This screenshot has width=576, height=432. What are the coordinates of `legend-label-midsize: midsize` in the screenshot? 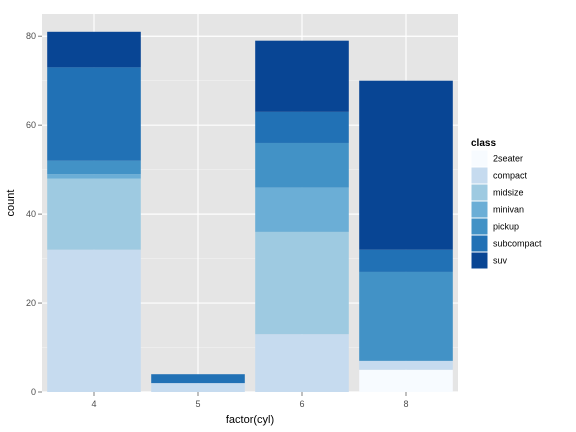 It's located at (508, 193).